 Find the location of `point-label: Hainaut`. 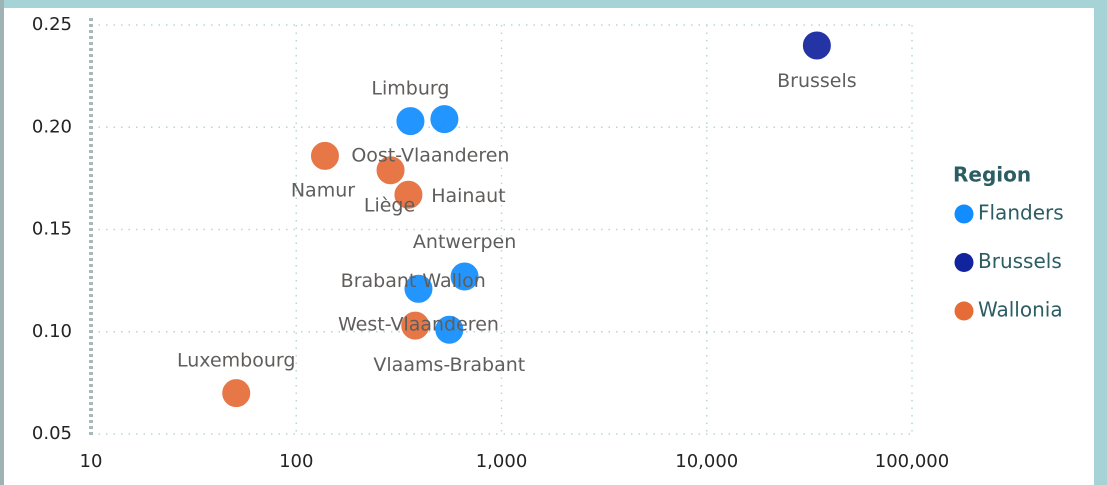

point-label: Hainaut is located at coordinates (468, 196).